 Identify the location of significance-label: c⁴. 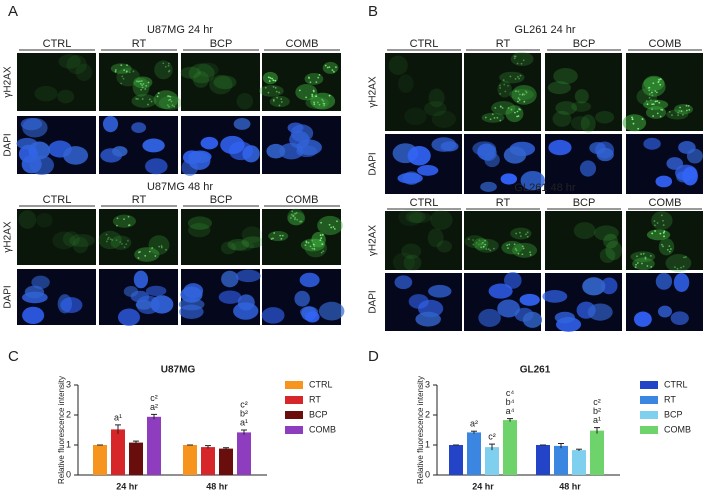
(510, 393).